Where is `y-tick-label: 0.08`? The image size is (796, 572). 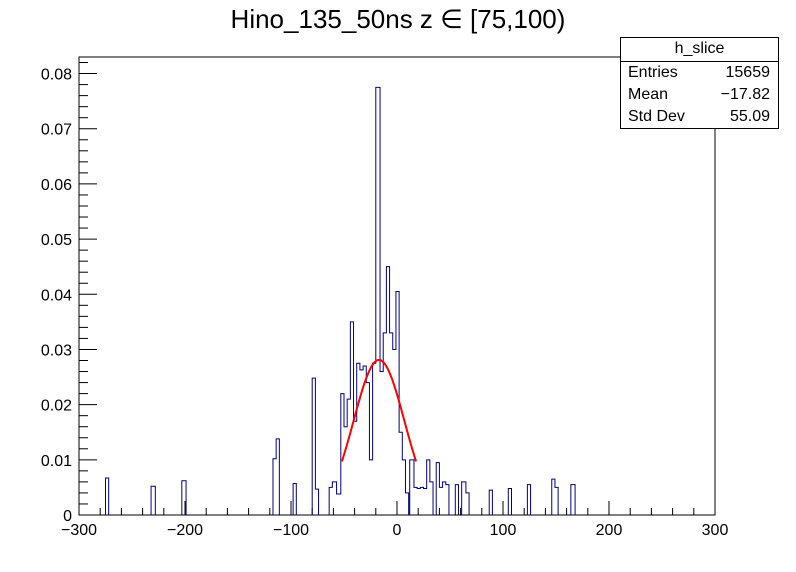
y-tick-label: 0.08 is located at coordinates (56, 75).